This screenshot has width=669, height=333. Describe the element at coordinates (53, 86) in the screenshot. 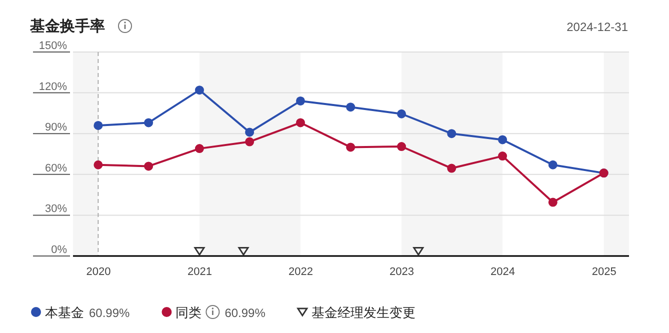

I see `y-tick-label: 120%` at that location.